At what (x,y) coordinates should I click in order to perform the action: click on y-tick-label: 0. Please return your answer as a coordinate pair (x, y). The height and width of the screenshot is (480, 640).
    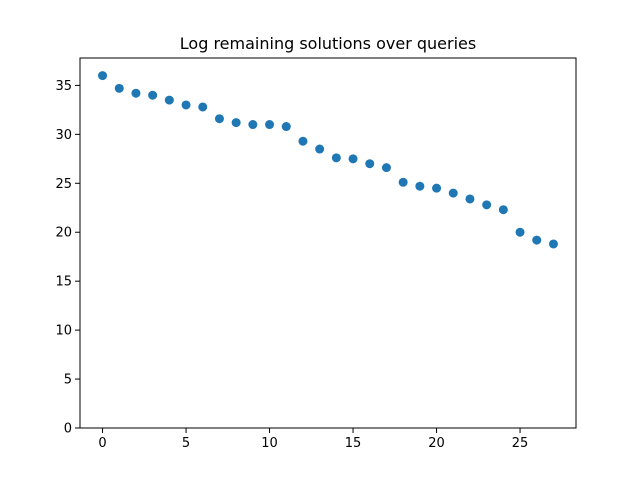
    Looking at the image, I should click on (68, 429).